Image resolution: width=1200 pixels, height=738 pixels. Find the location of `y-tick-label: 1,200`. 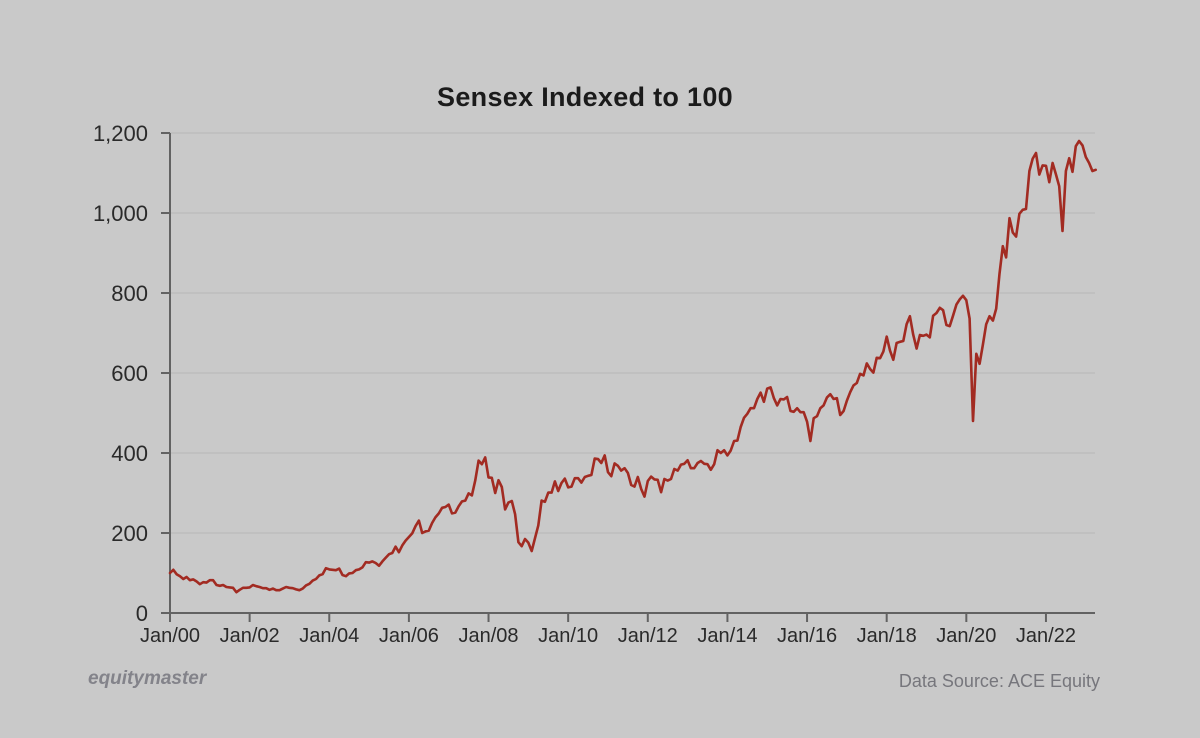

y-tick-label: 1,200 is located at coordinates (120, 133).